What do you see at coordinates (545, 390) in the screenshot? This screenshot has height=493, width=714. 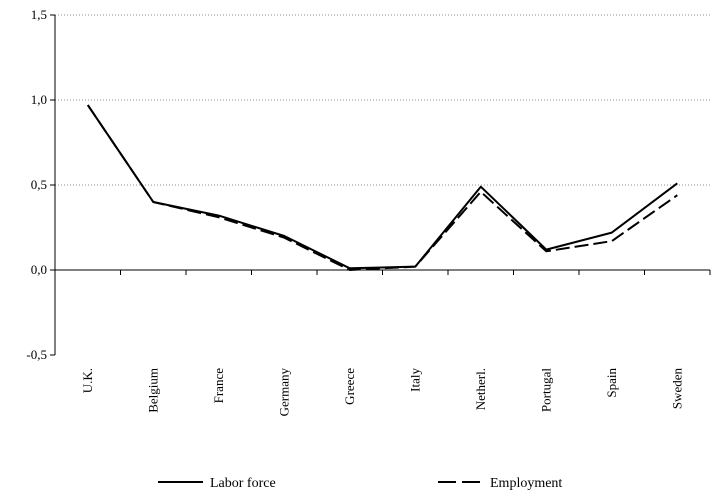 I see `x-tick-label-7: Portugal` at bounding box center [545, 390].